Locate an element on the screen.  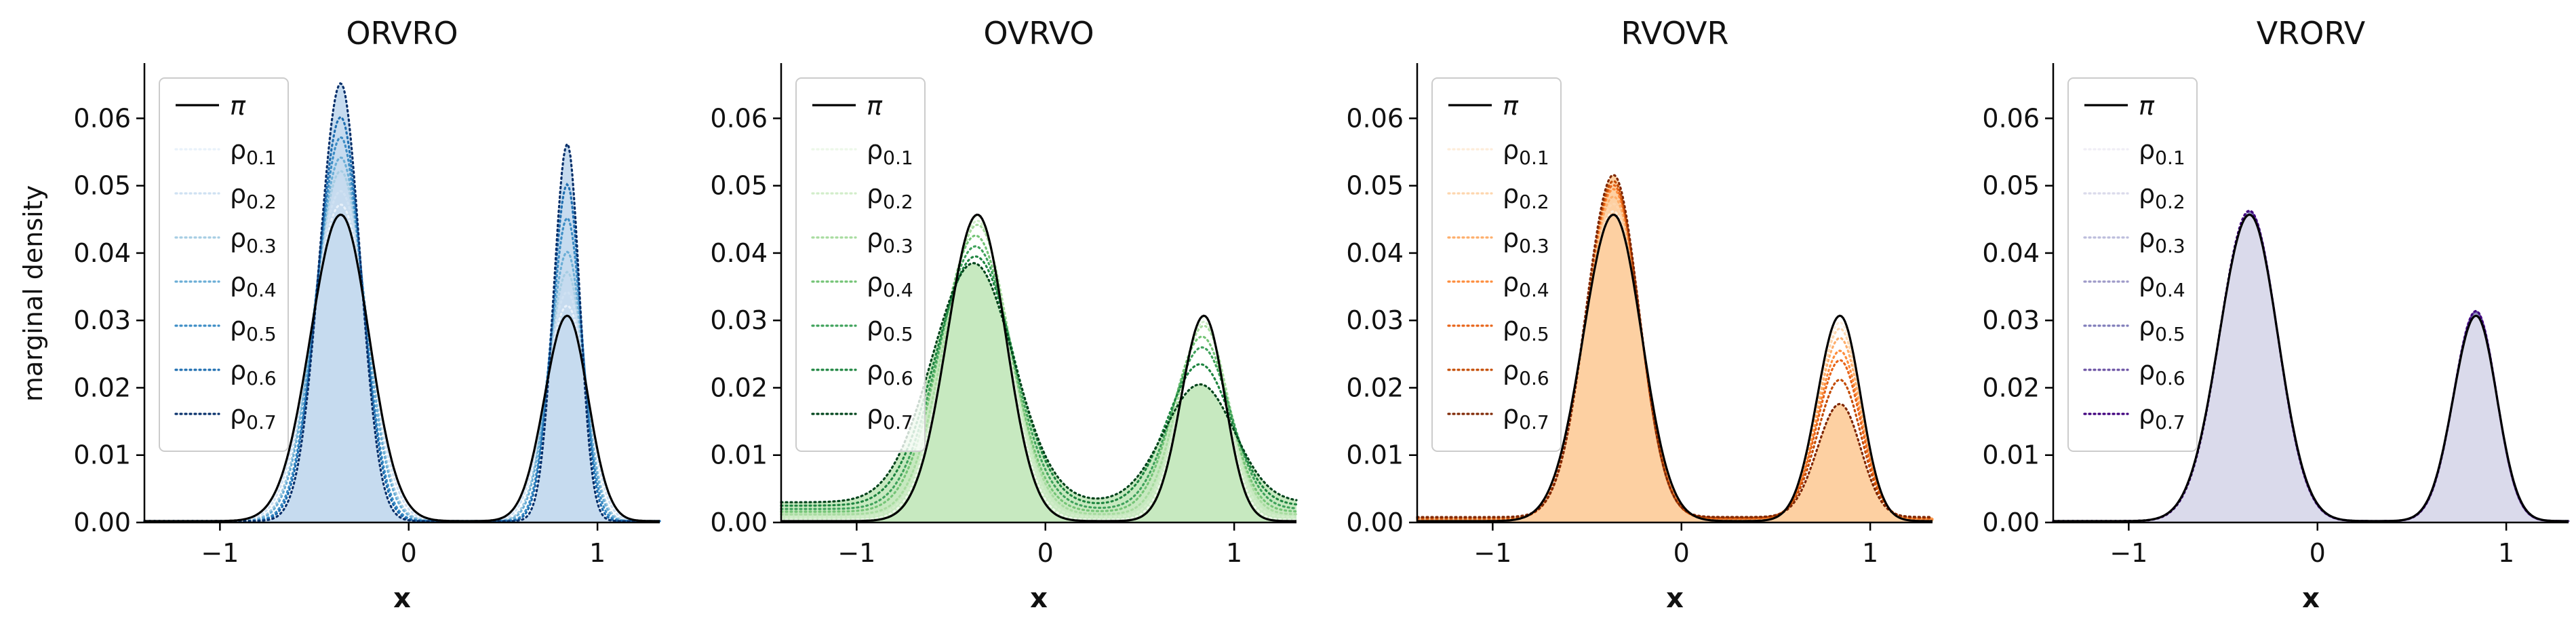
legend-label: ρ0.6 is located at coordinates (2162, 372).